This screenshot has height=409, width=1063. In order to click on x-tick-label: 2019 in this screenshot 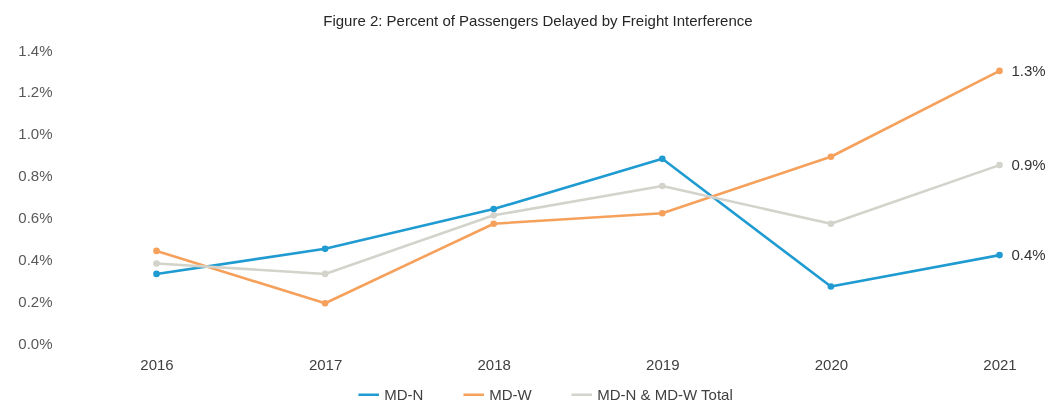, I will do `click(663, 364)`.